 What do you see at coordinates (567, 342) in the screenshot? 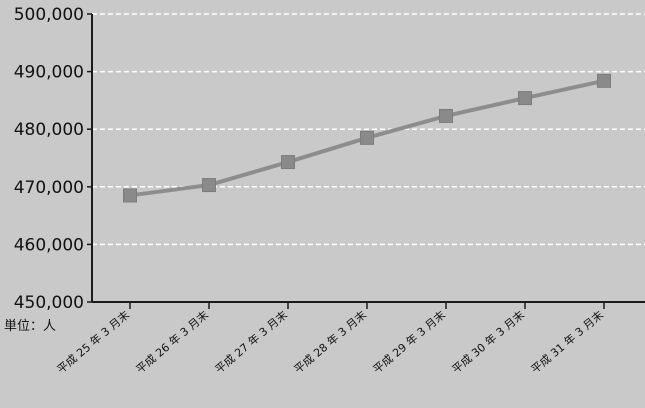
I see `x-tick-label: 平成 31 年 3 月末` at bounding box center [567, 342].